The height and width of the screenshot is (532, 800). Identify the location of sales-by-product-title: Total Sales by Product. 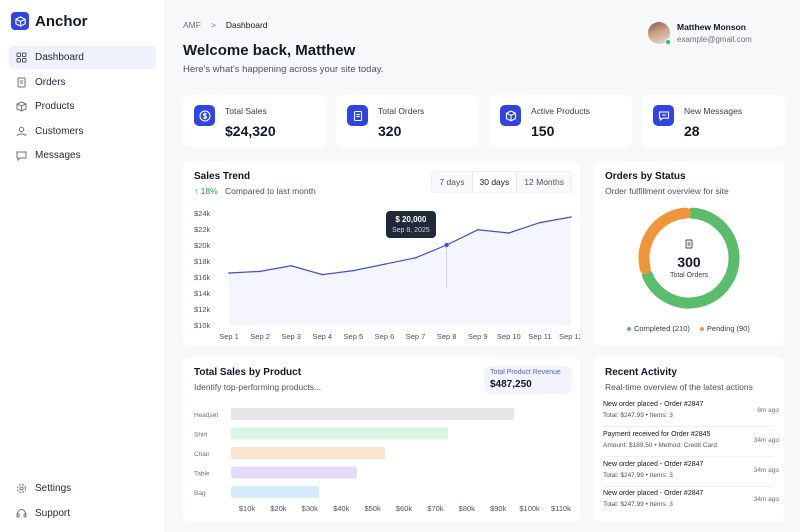
(248, 372).